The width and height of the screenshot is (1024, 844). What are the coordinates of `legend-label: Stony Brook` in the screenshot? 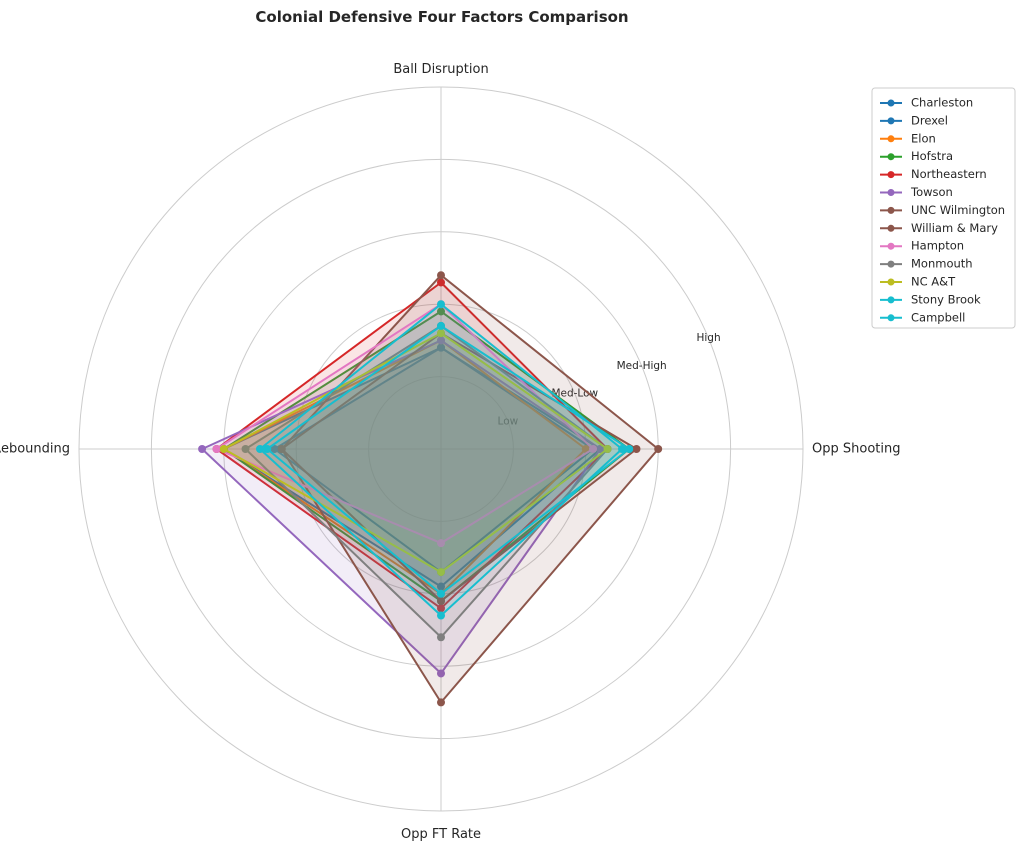 It's located at (946, 299).